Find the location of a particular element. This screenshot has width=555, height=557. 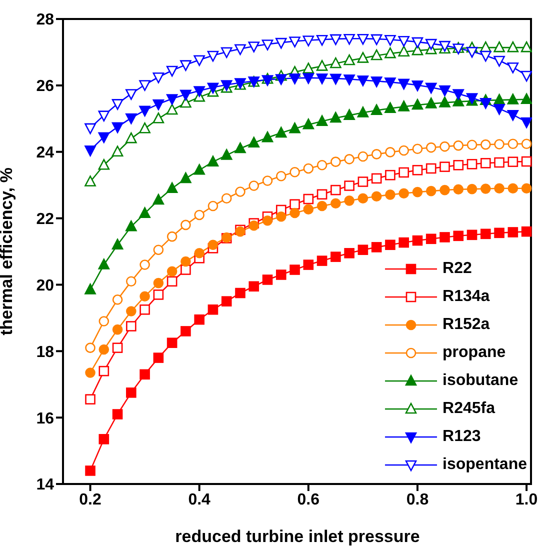

legend-label: propane is located at coordinates (474, 353).